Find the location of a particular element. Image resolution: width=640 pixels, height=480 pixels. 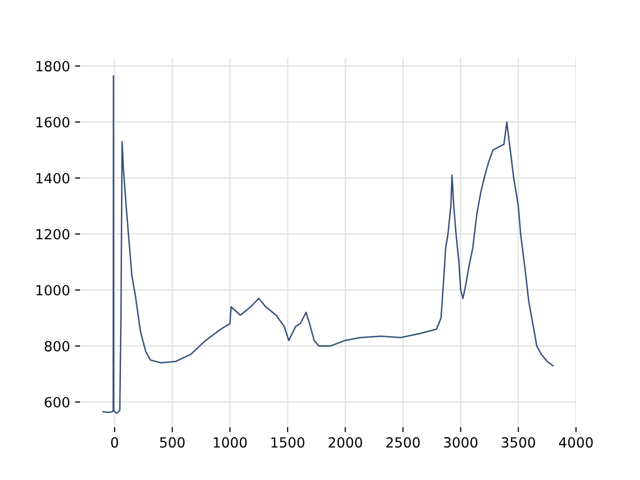

y-tick-label: 1400 is located at coordinates (53, 178).